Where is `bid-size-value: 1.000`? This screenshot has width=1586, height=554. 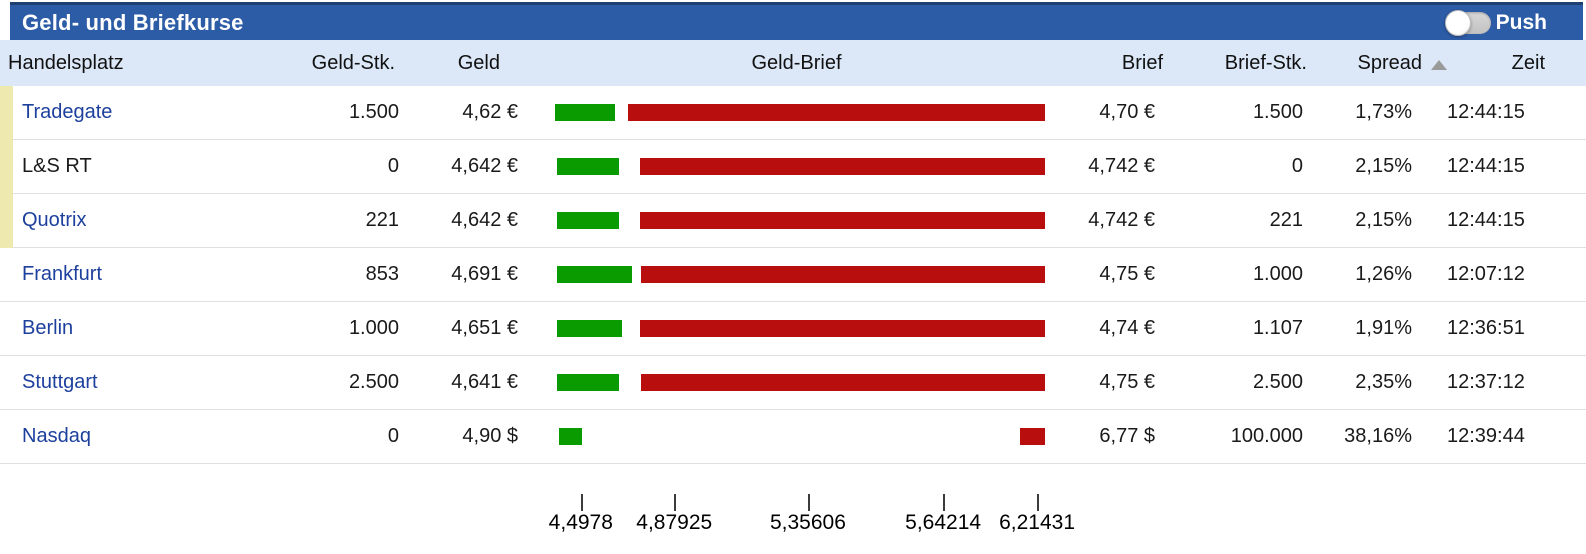 bid-size-value: 1.000 is located at coordinates (373, 328).